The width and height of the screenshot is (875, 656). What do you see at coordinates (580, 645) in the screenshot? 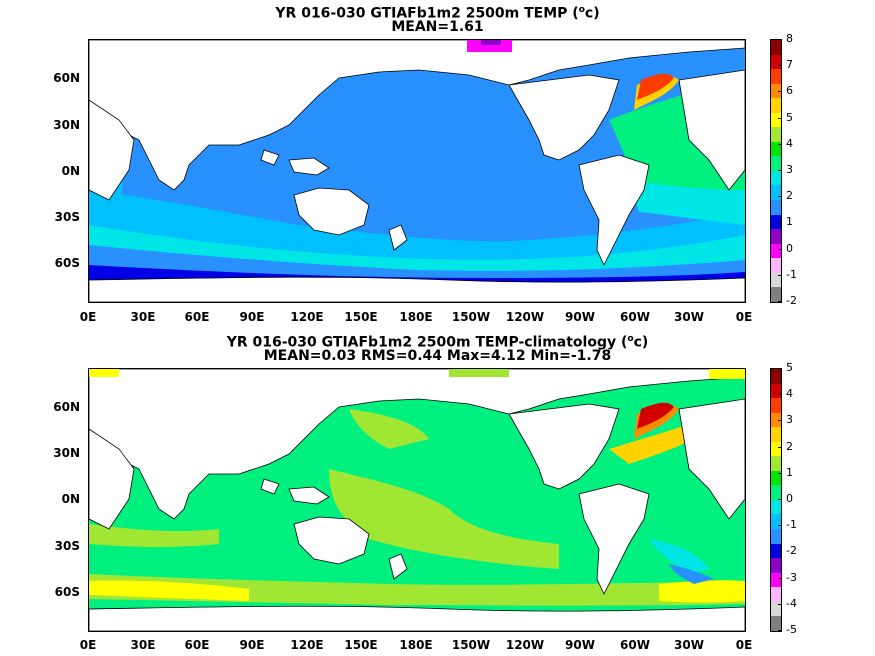
I see `lon-label: 90W` at bounding box center [580, 645].